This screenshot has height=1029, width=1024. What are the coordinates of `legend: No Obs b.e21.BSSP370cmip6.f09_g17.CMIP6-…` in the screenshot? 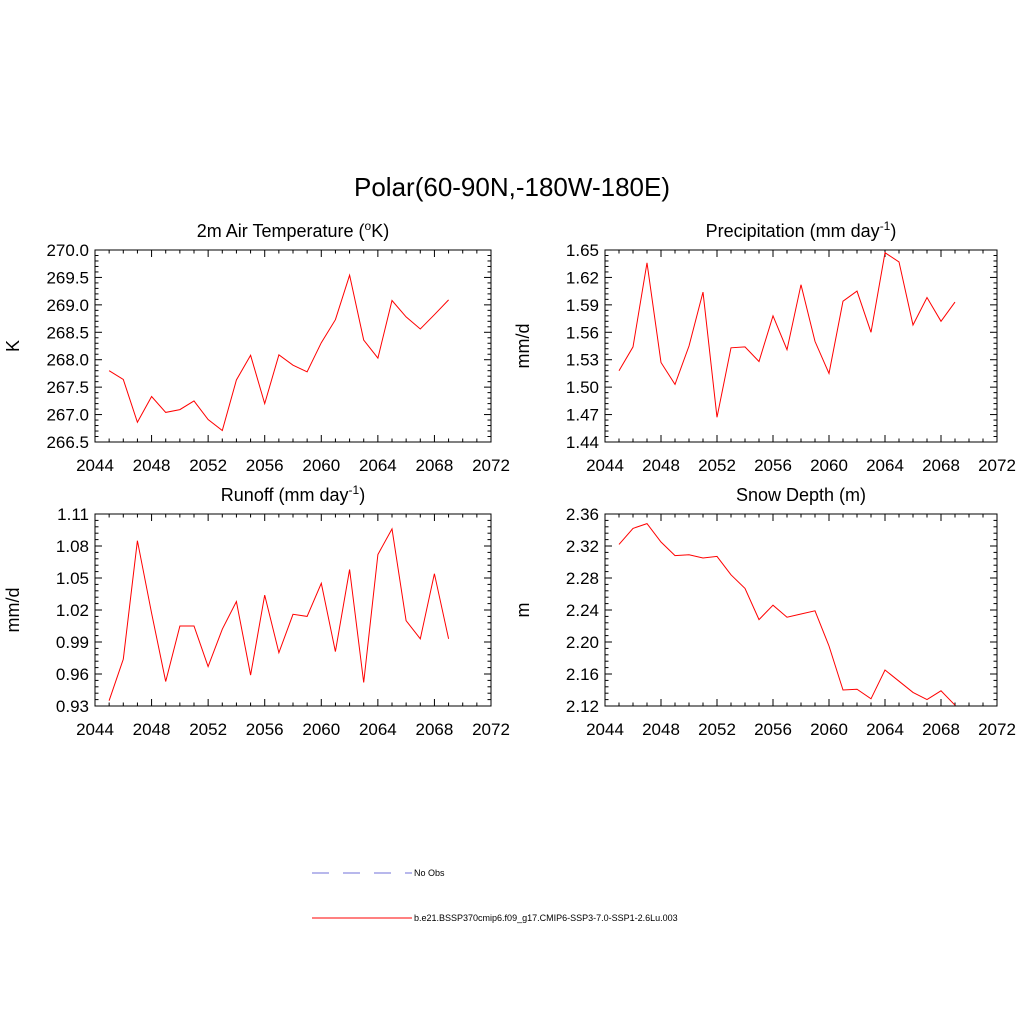 It's located at (495, 895).